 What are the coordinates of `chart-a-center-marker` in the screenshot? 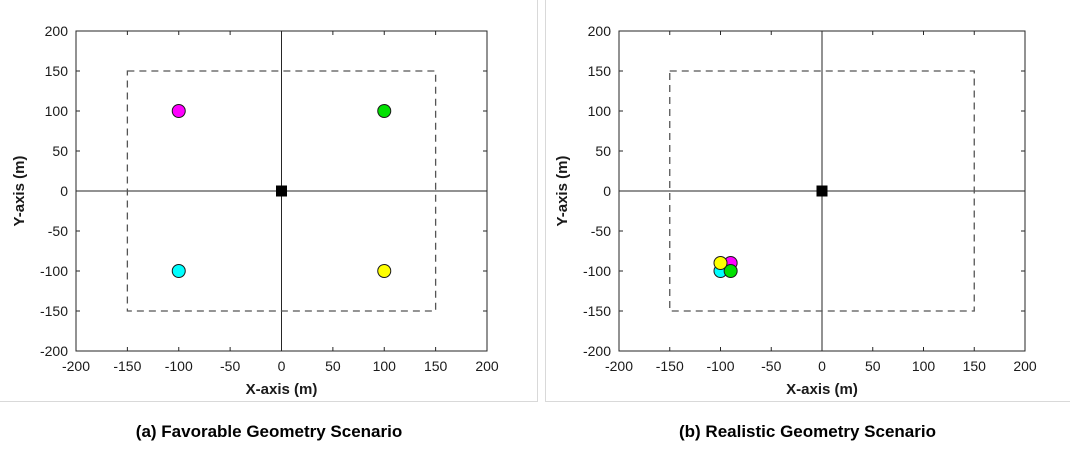 It's located at (281, 191).